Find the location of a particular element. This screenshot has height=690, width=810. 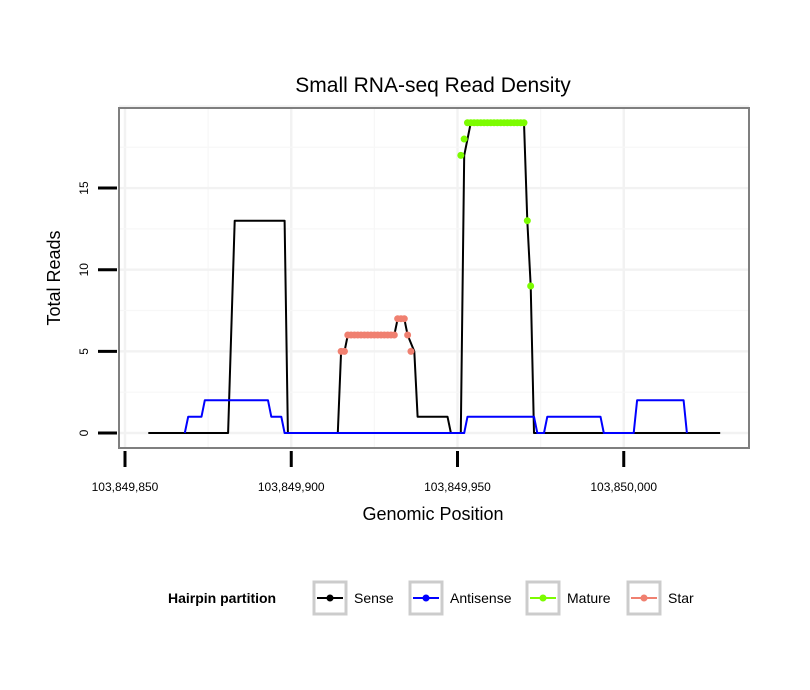

legend-title: Hairpin partition is located at coordinates (222, 598).